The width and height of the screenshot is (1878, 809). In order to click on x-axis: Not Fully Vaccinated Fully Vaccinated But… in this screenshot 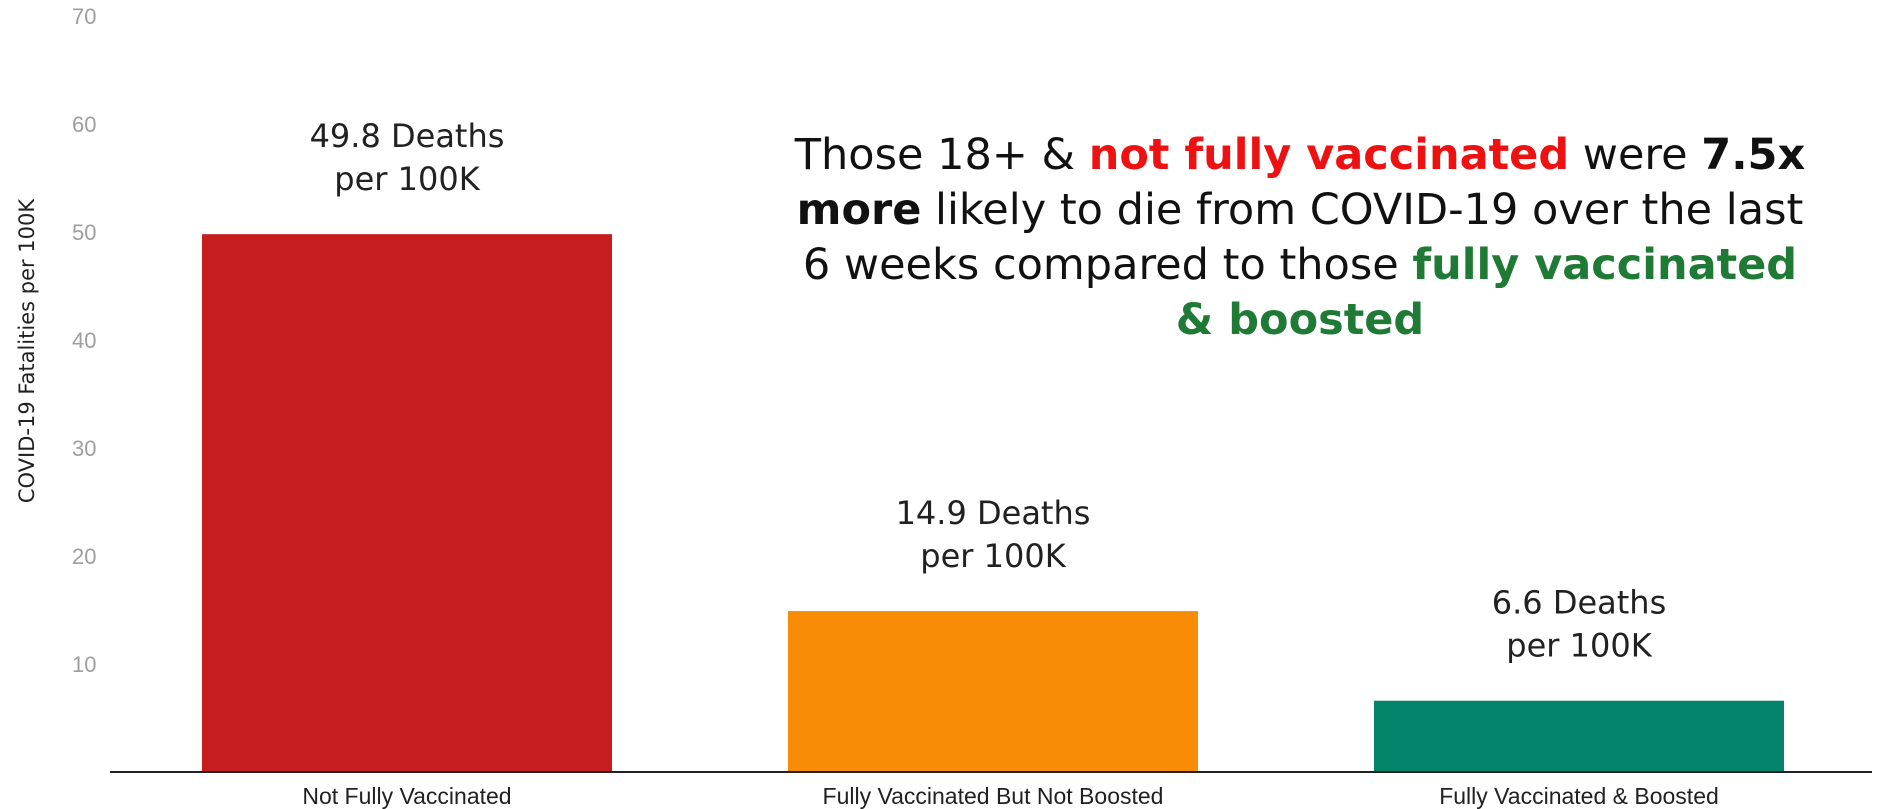, I will do `click(1010, 796)`.